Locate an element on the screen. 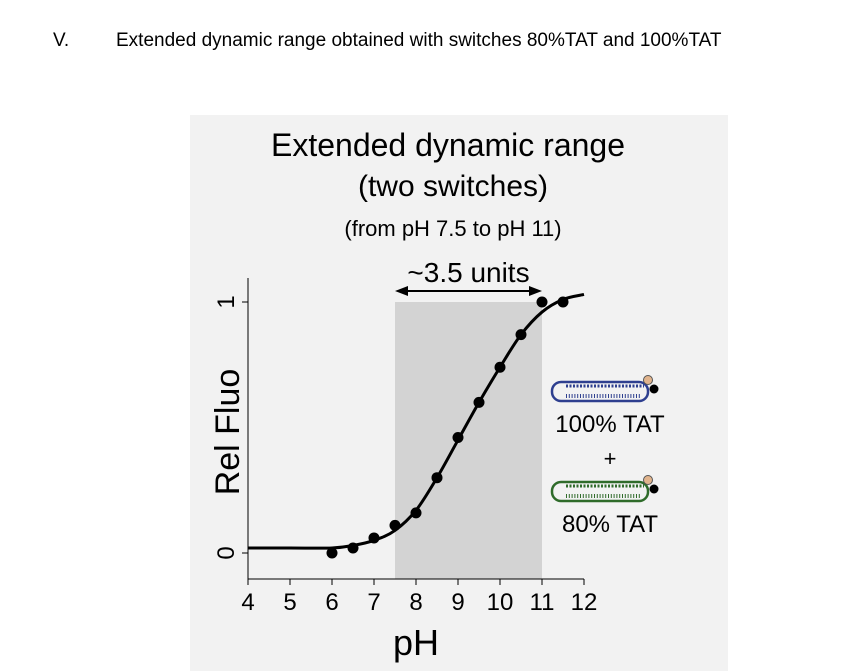 This screenshot has width=852, height=671. legend-plus: + is located at coordinates (610, 458).